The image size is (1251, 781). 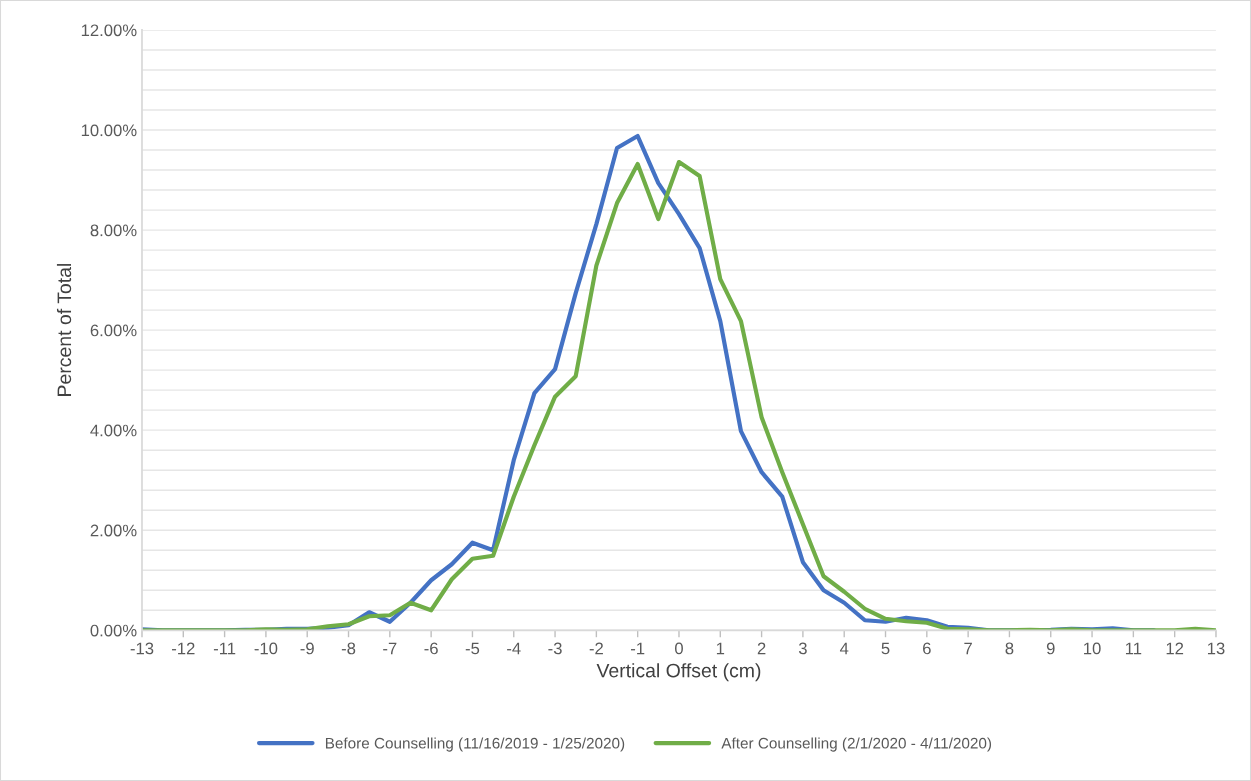 I want to click on x-tick-label: -10, so click(x=266, y=648).